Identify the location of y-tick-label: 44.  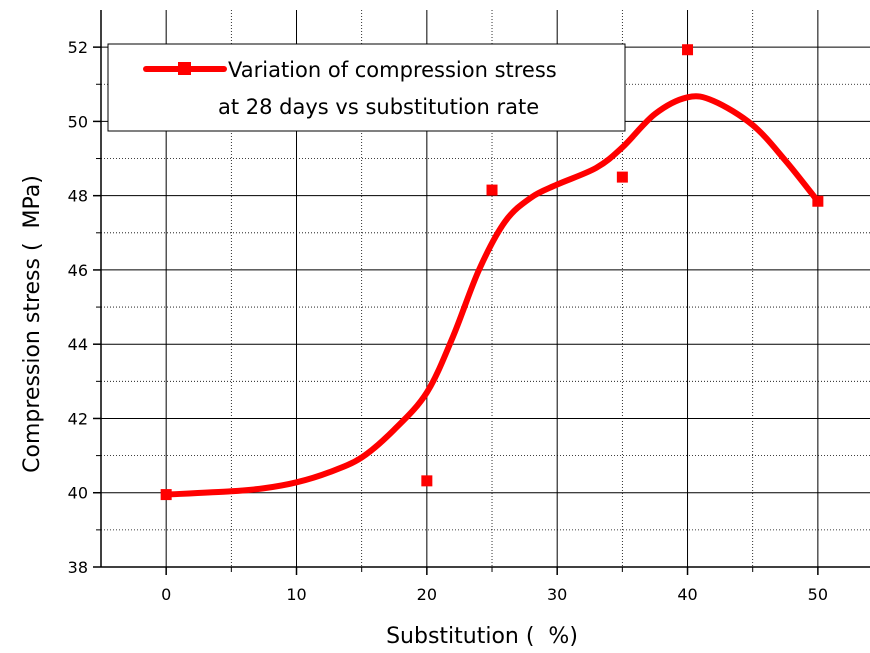
(78, 344).